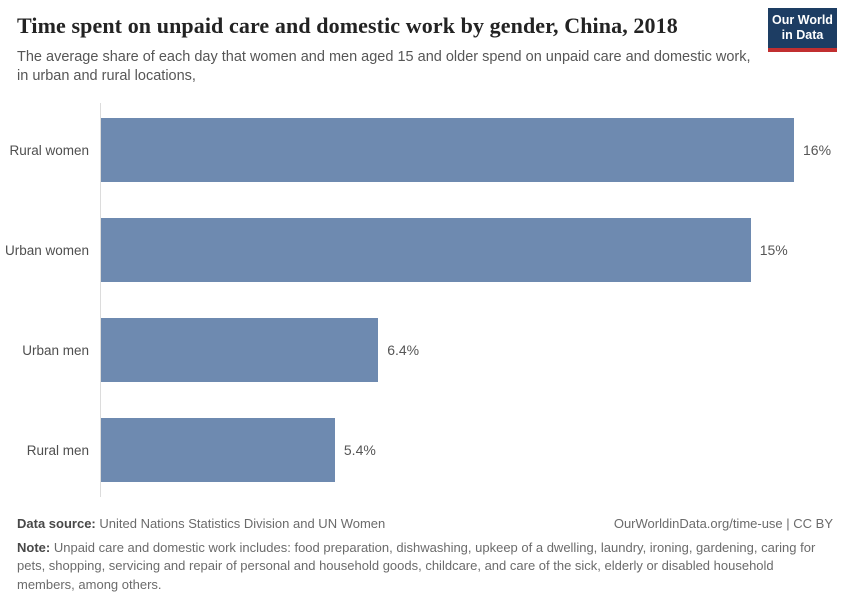 This screenshot has height=600, width=850. I want to click on owid-logo-line1: Our World, so click(802, 20).